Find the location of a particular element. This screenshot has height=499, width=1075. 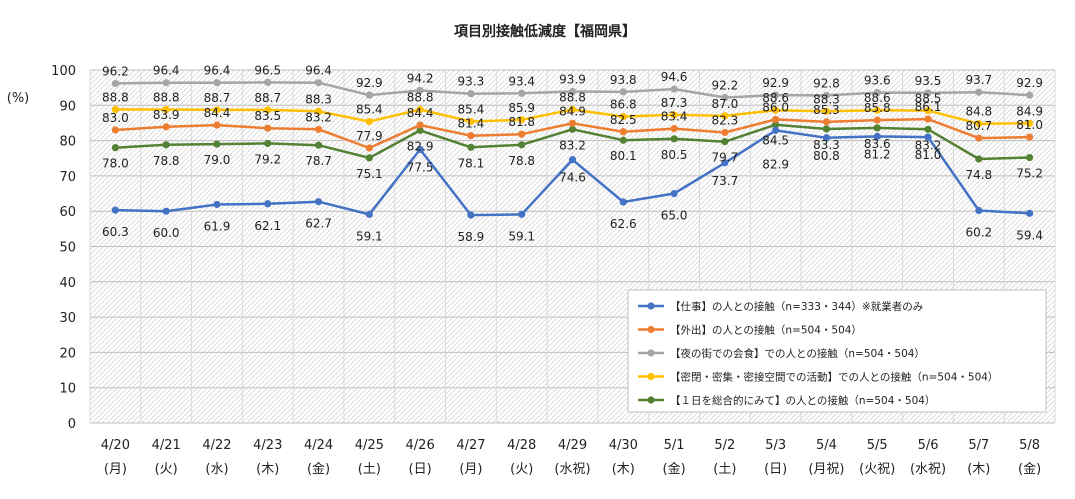

x-tick-label: 5/7 is located at coordinates (978, 445).